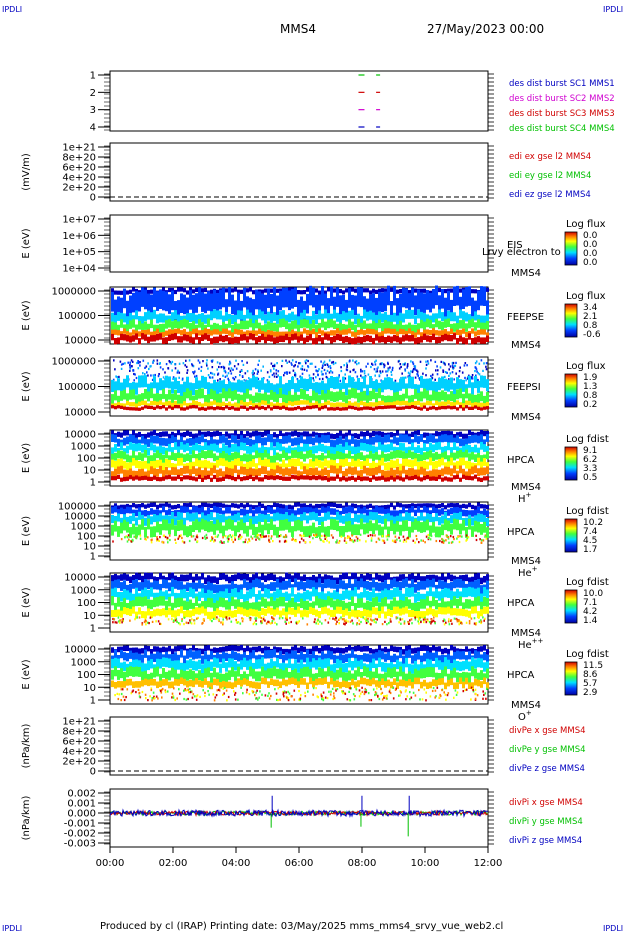  I want to click on y-axis-label: E (eV), so click(26, 243).